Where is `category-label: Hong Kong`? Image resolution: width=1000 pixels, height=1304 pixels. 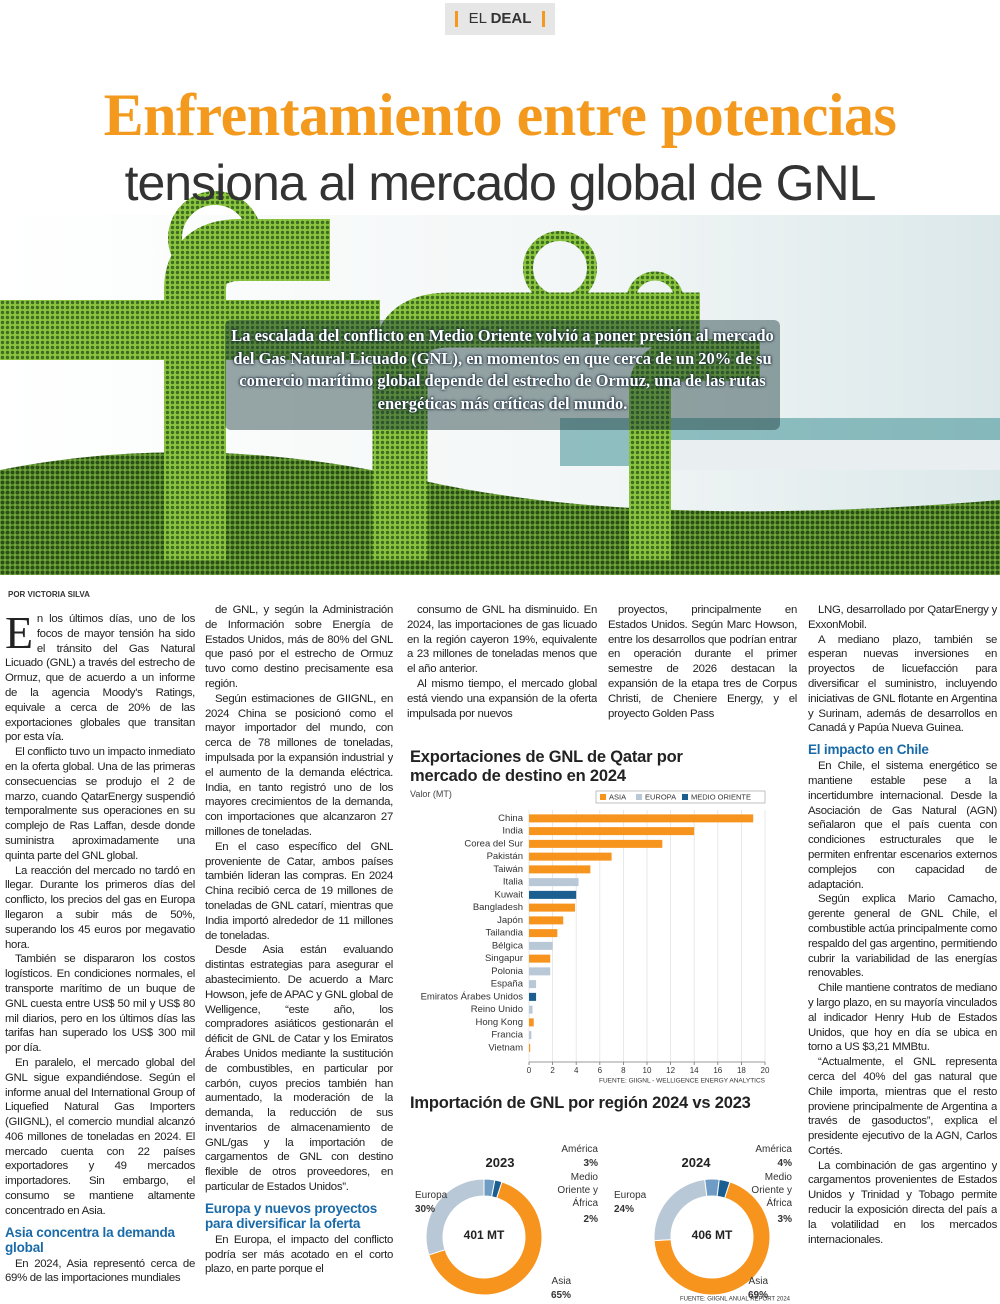 category-label: Hong Kong is located at coordinates (499, 1022).